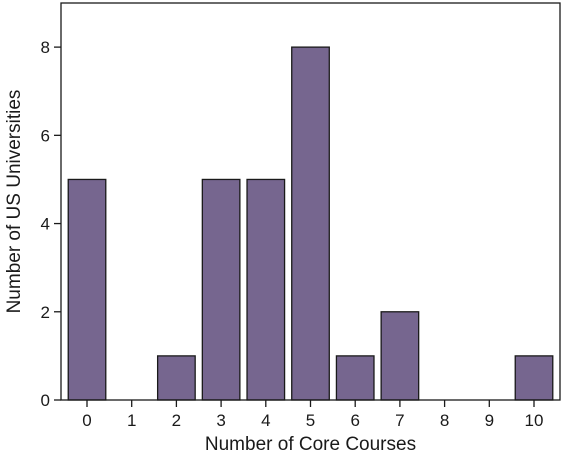 The image size is (563, 455). I want to click on x-tick-label-4: 4, so click(265, 420).